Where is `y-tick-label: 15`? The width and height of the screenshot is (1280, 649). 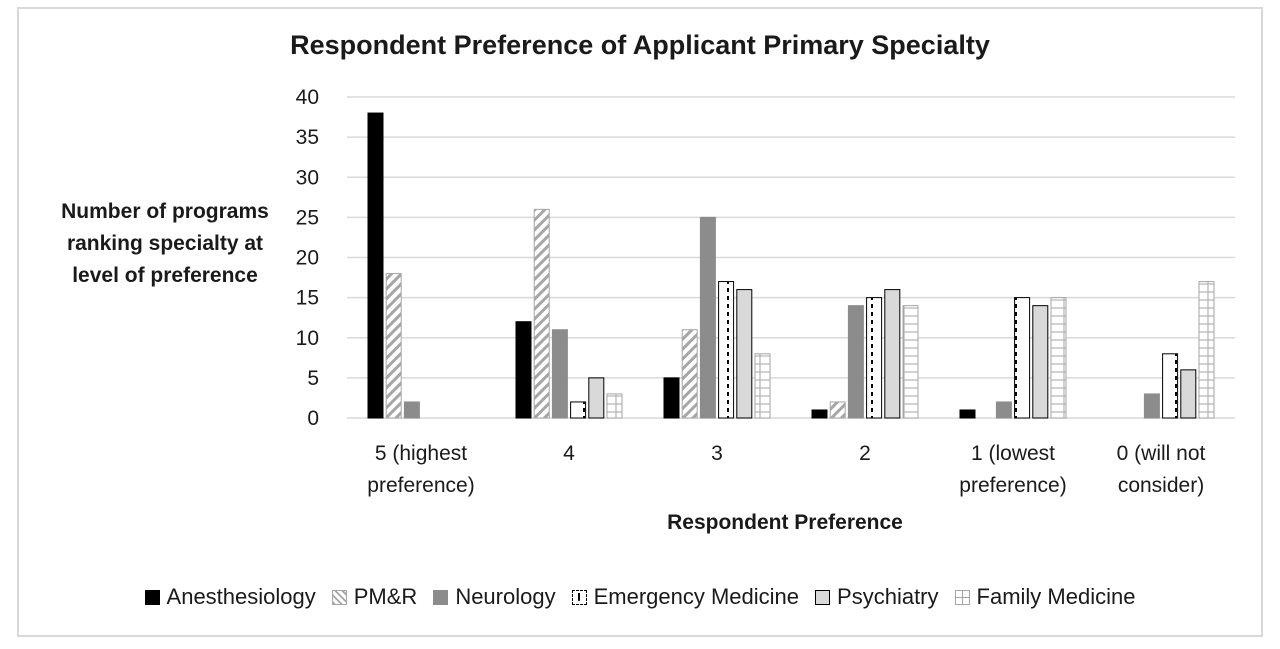
y-tick-label: 15 is located at coordinates (307, 298).